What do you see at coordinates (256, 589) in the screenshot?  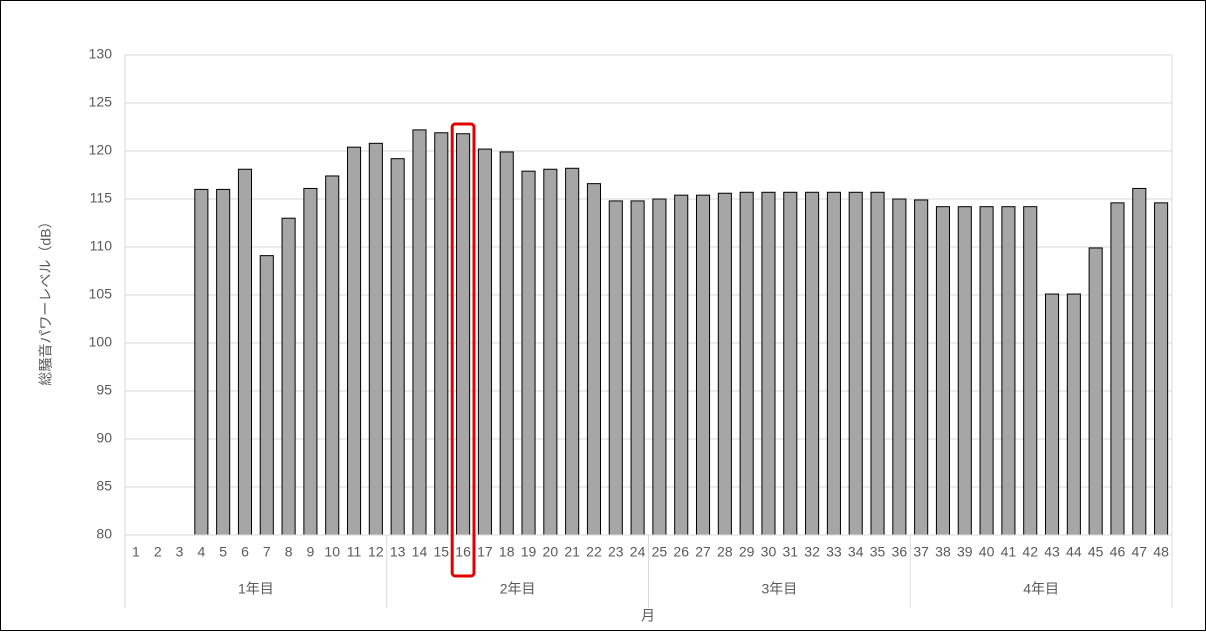 I see `group-label: 1年目` at bounding box center [256, 589].